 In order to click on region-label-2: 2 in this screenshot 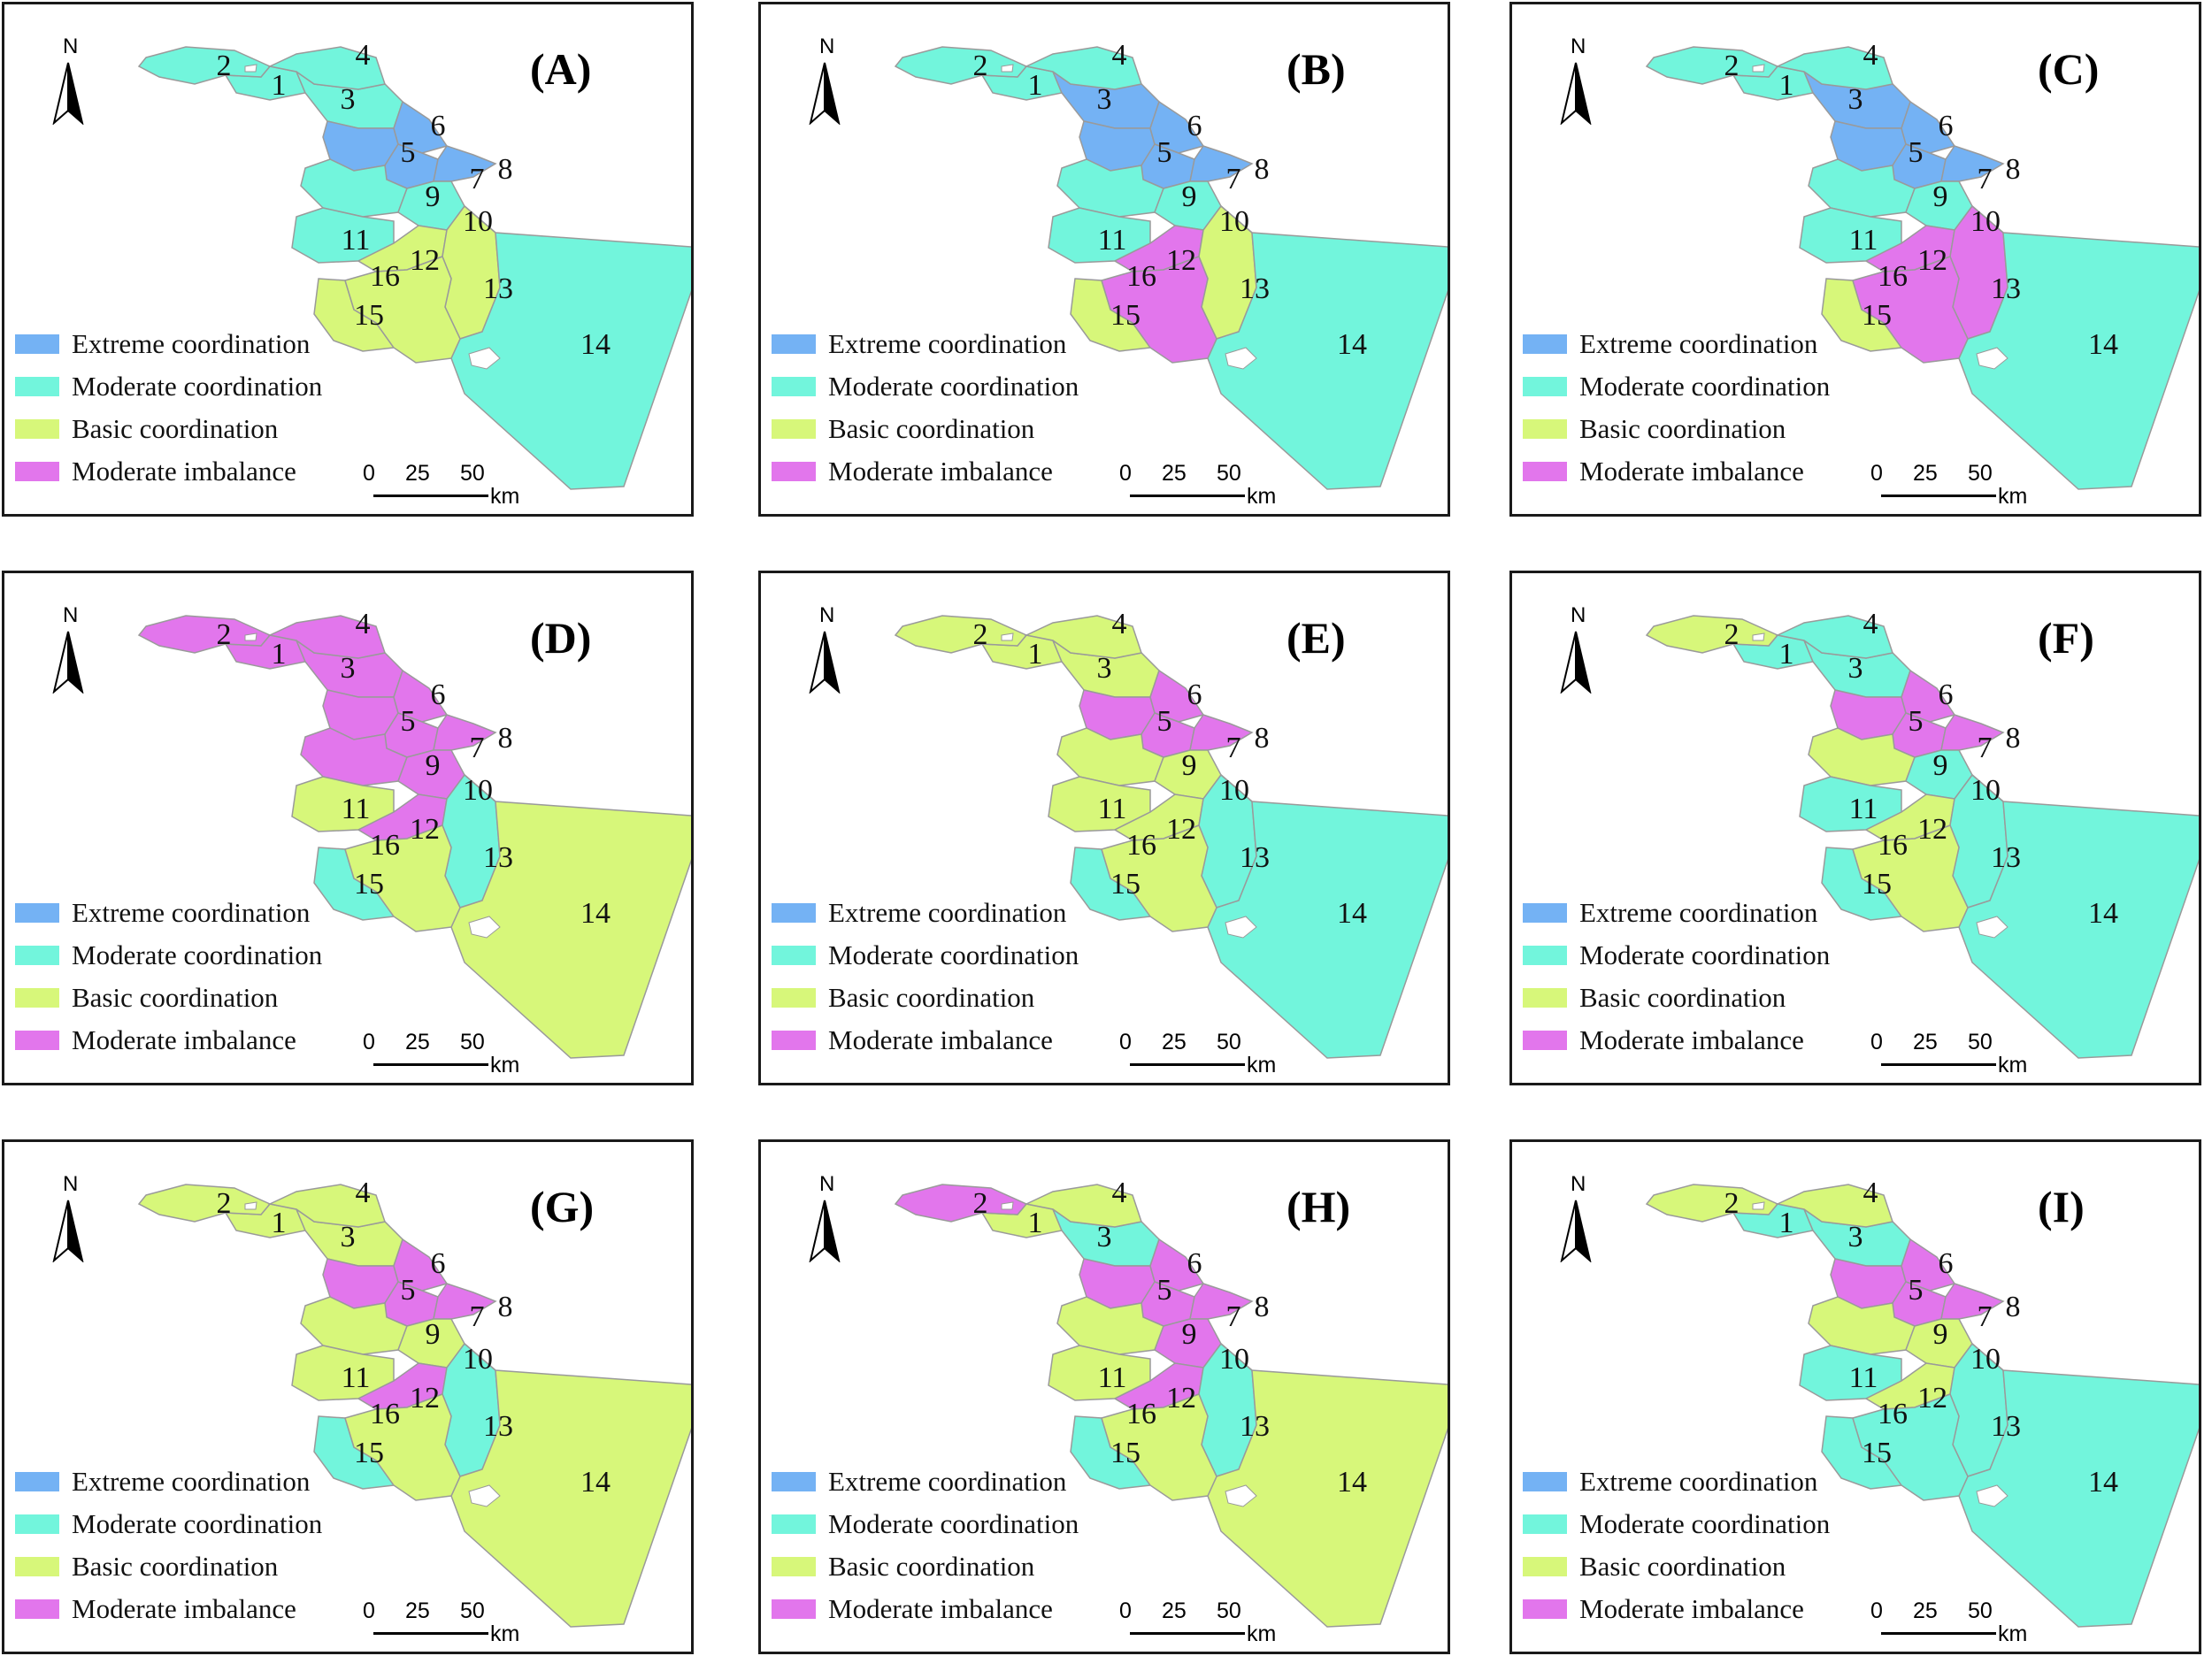, I will do `click(225, 1203)`.